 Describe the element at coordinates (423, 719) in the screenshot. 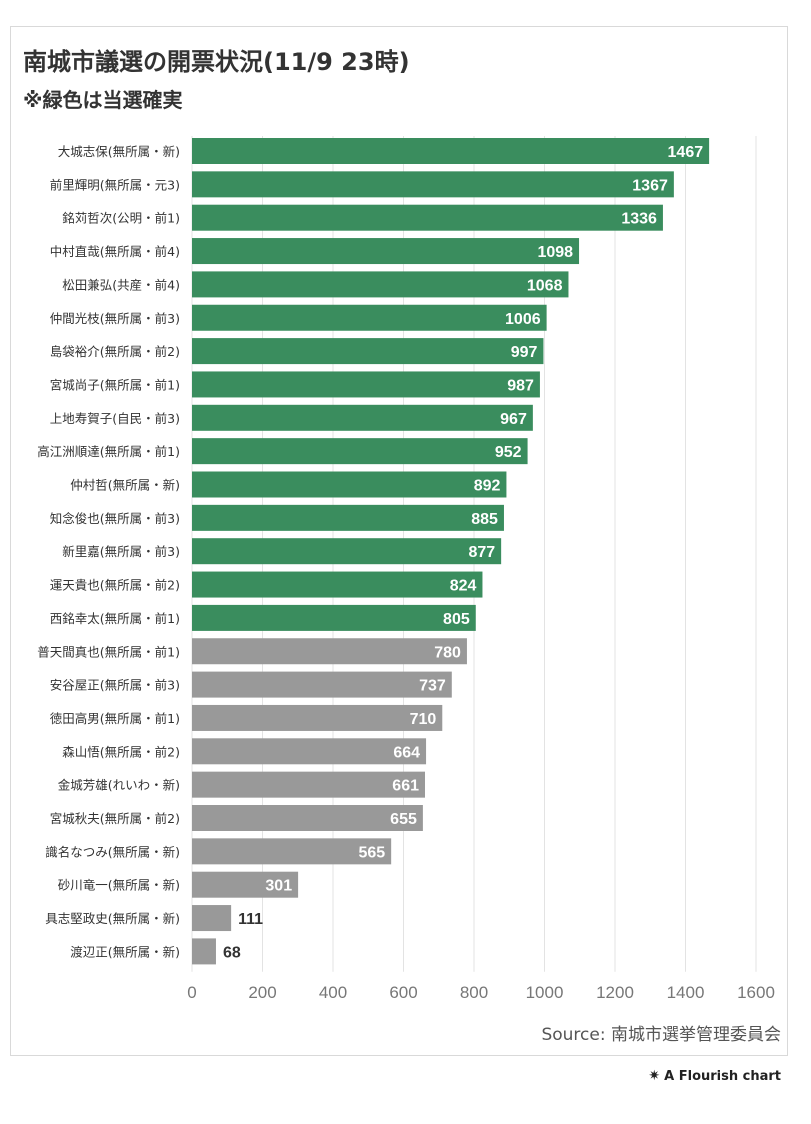

I see `value-label: 710` at that location.